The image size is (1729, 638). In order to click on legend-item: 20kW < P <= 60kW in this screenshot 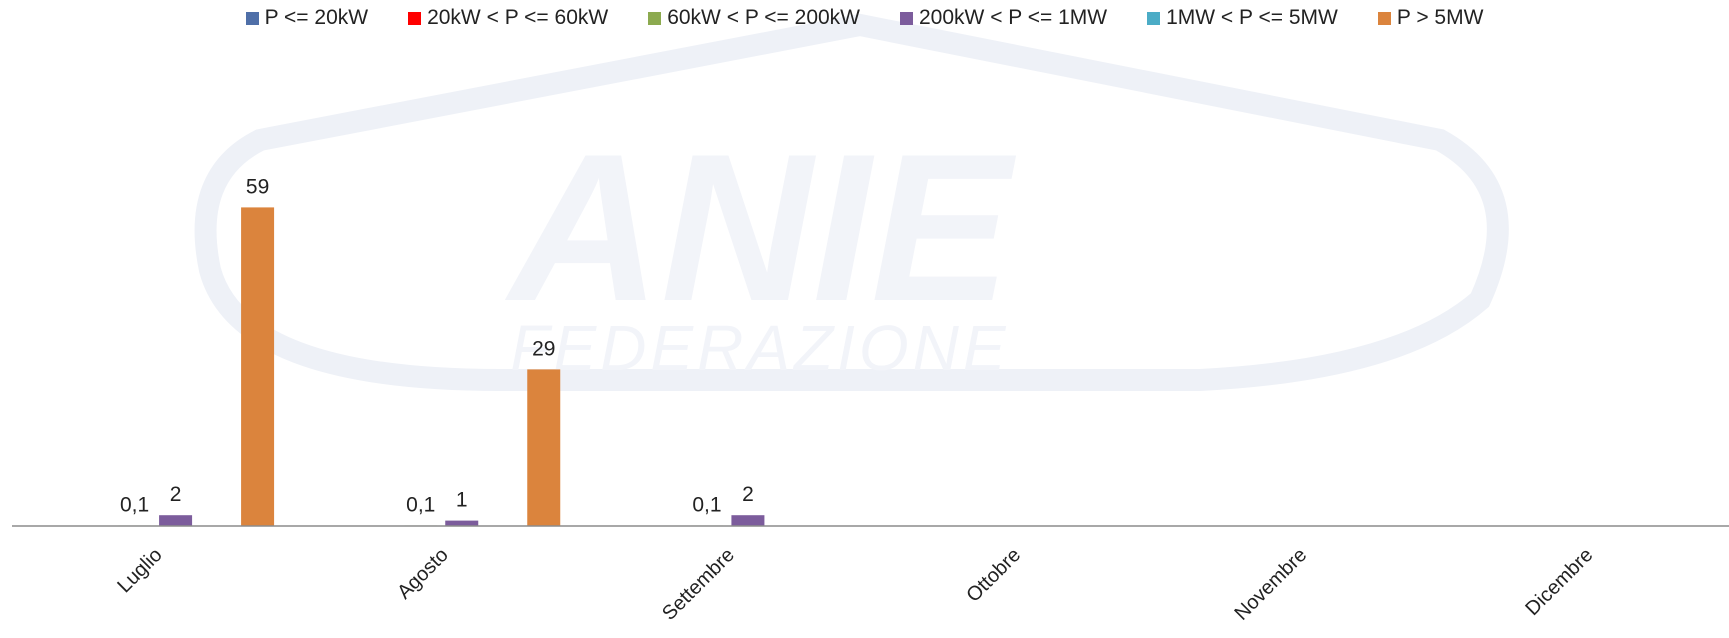, I will do `click(508, 18)`.